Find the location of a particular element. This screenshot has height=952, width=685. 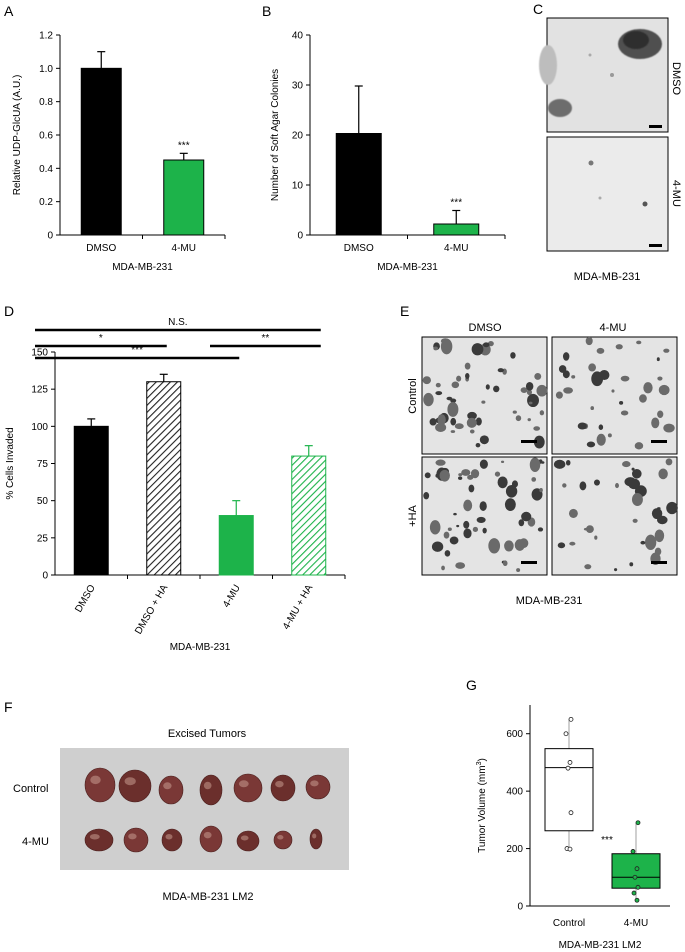

bar-dmso is located at coordinates (101, 151).